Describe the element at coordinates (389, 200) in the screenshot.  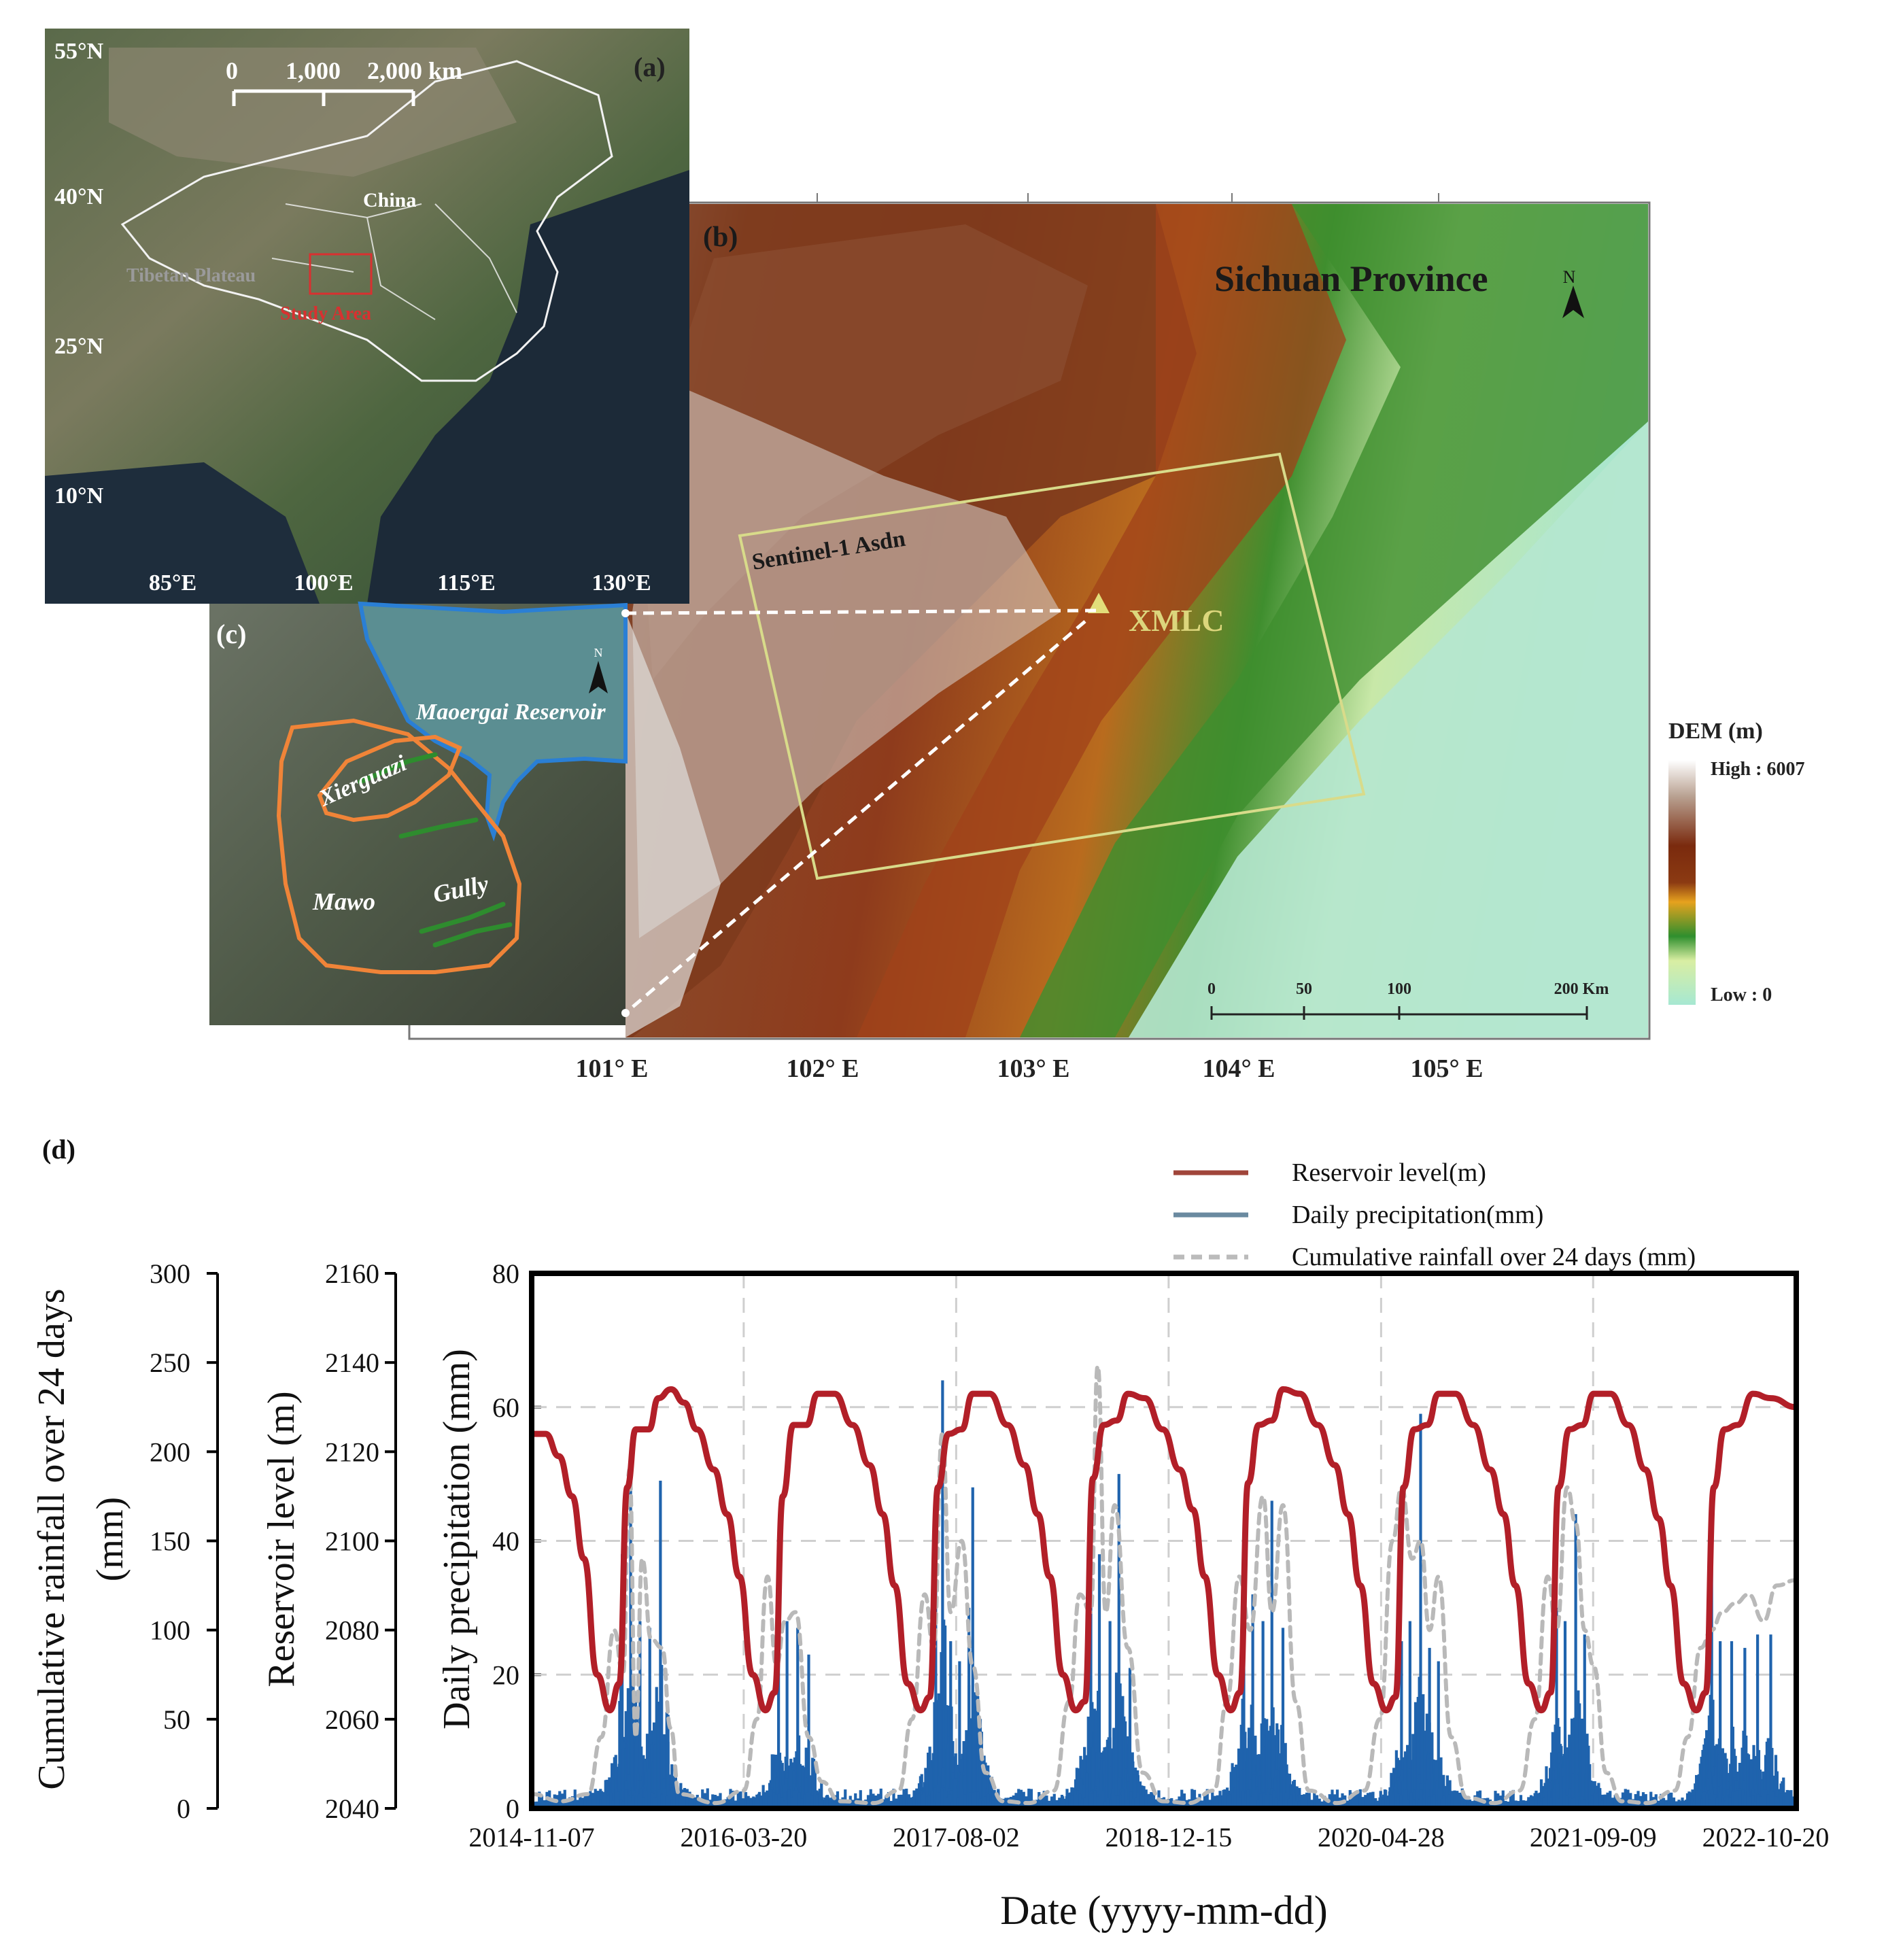
I see `china-label: China` at that location.